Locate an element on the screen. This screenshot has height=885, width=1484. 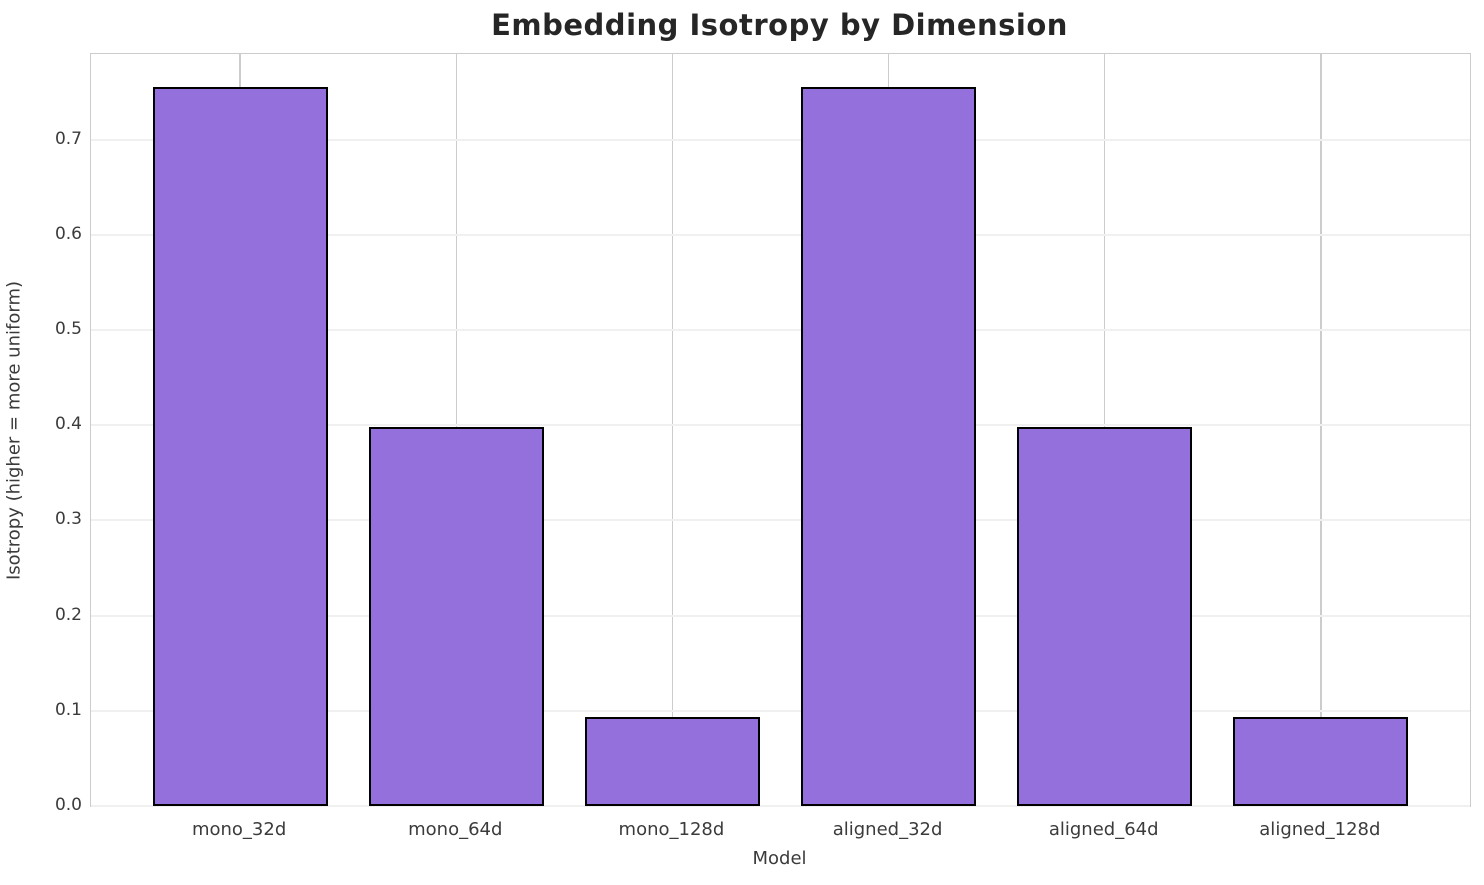
x-tick-label-aligned_128d: aligned_128d is located at coordinates (1320, 829).